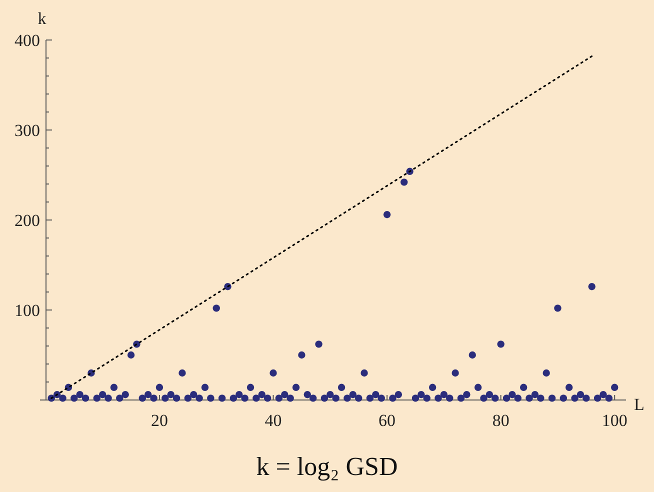 Image resolution: width=654 pixels, height=492 pixels. I want to click on x-axis-title: L, so click(639, 404).